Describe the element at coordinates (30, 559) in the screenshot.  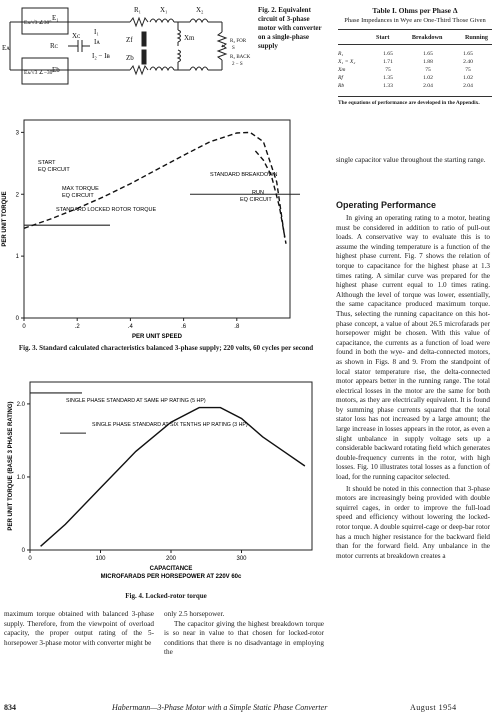
I see `x-tick-label: 0` at that location.